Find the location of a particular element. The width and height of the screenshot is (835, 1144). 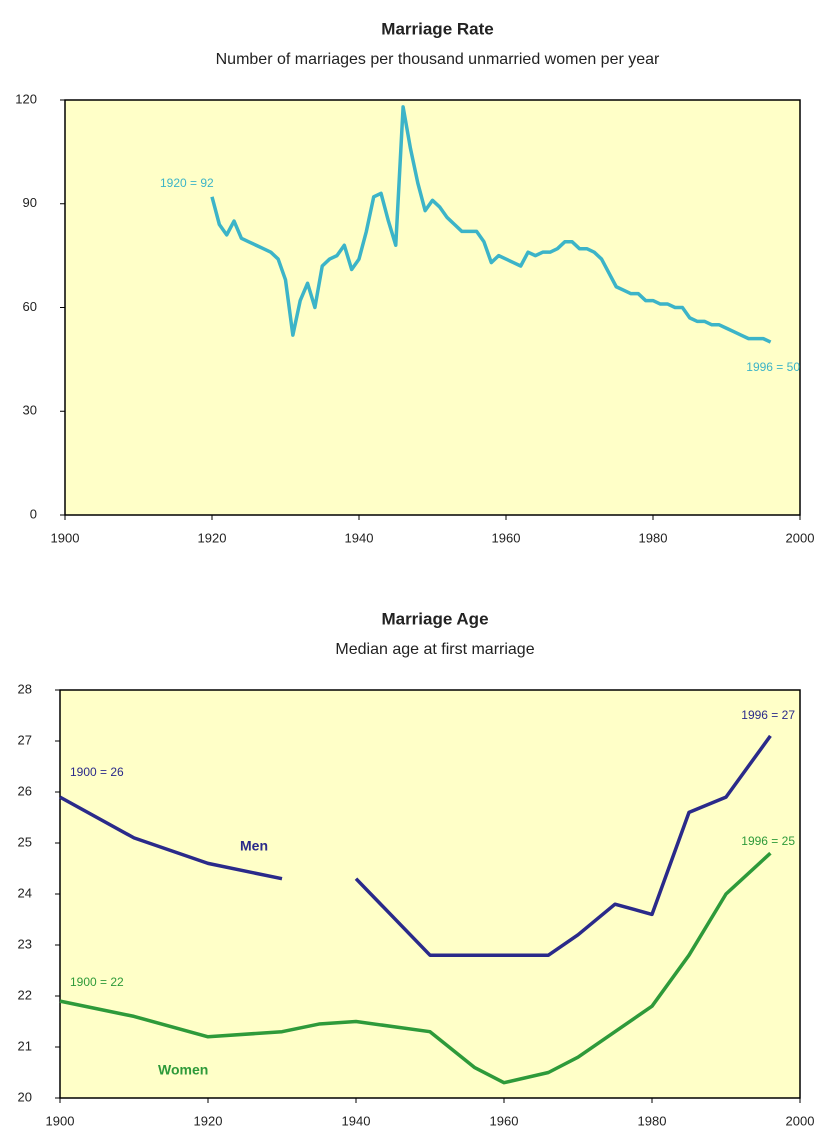

annotation: 1996 = 25 is located at coordinates (768, 841).